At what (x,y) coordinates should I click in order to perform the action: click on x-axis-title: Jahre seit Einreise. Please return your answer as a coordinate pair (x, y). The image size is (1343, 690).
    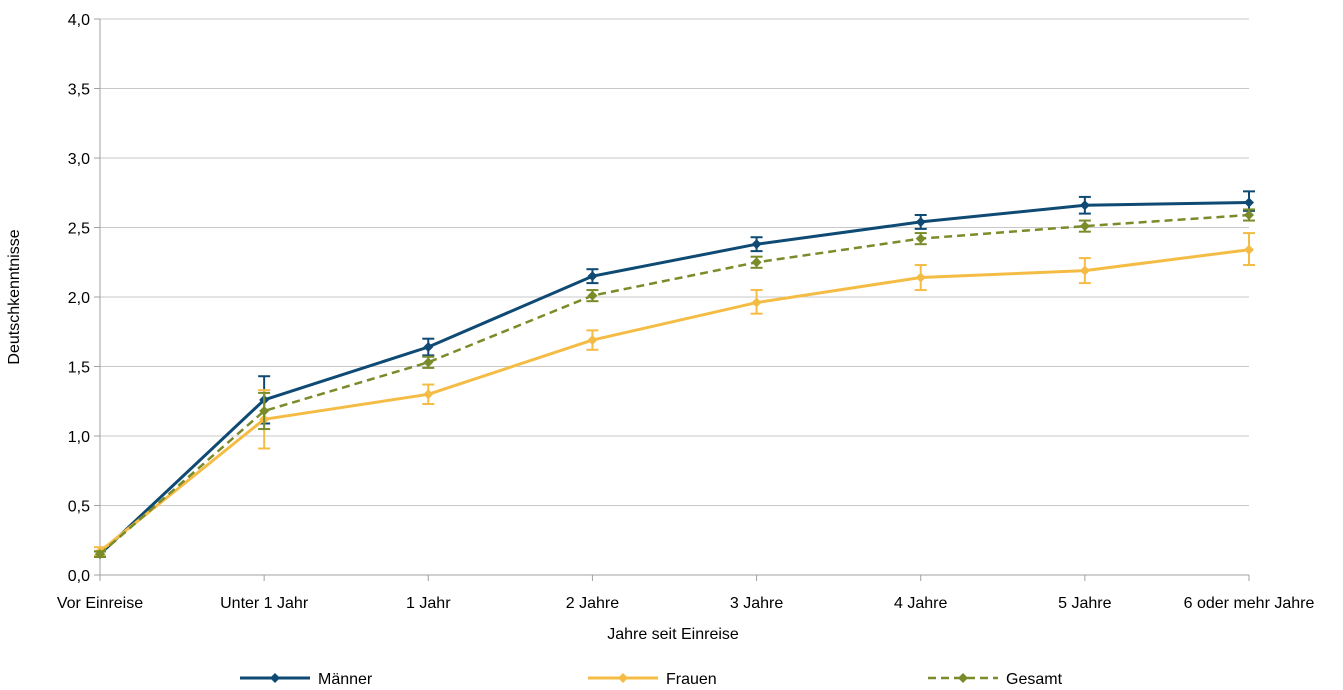
    Looking at the image, I should click on (673, 634).